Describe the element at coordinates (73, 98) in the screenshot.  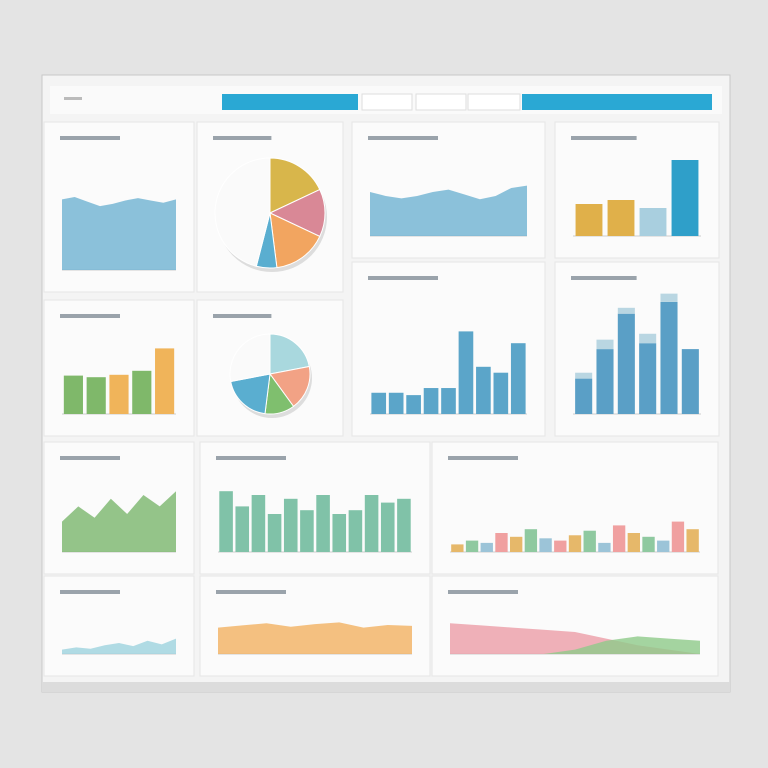
I see `menu-icon` at that location.